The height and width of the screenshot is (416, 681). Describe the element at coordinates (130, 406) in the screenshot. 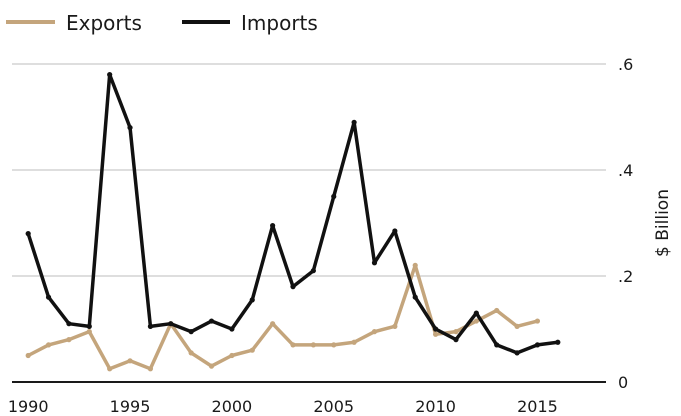

I see `x-tick-label: 1995` at that location.